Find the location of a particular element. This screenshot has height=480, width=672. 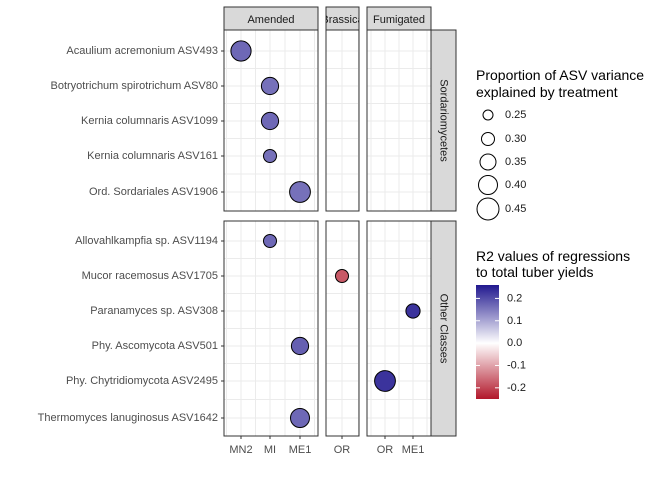

x-tick-label: MN2 is located at coordinates (240, 450).